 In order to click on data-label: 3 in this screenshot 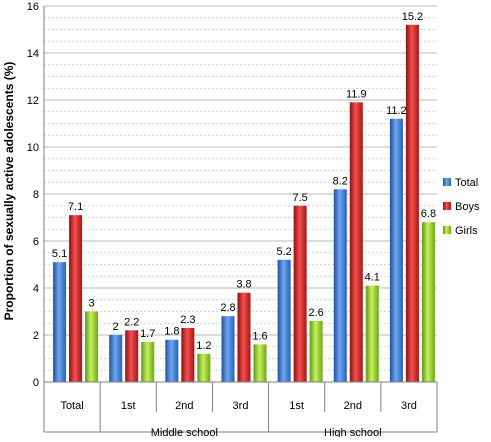, I will do `click(92, 304)`.